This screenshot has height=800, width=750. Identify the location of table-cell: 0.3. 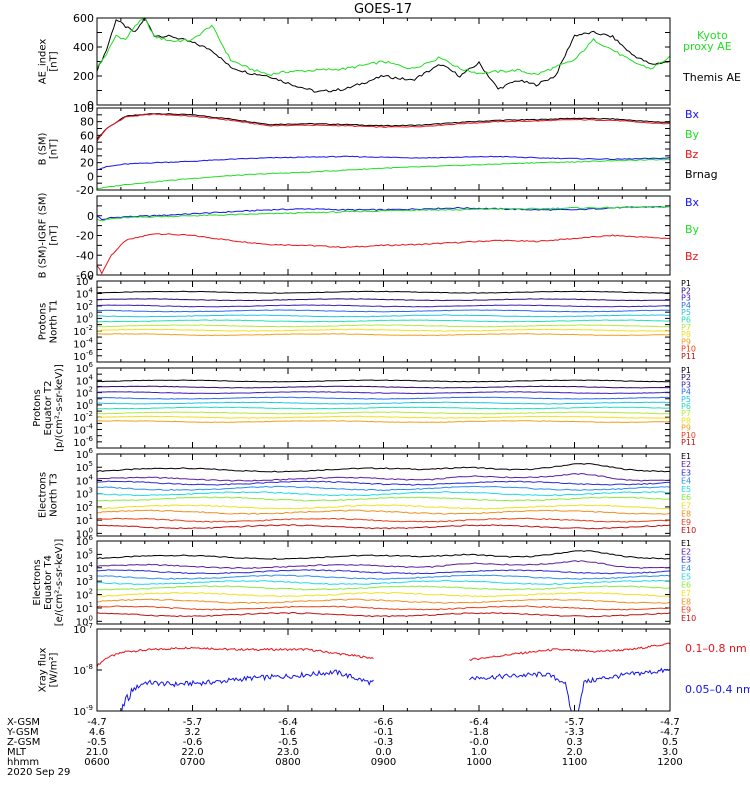
(575, 742).